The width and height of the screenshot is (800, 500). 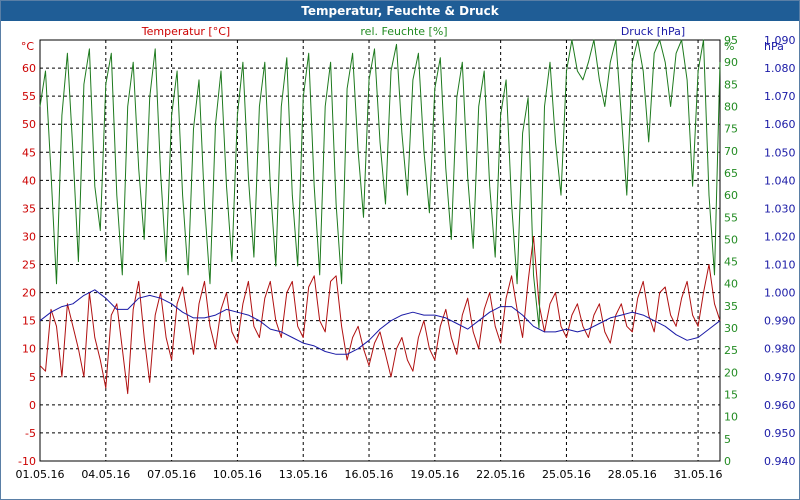 What do you see at coordinates (30, 433) in the screenshot?
I see `left-tick-label: -5` at bounding box center [30, 433].